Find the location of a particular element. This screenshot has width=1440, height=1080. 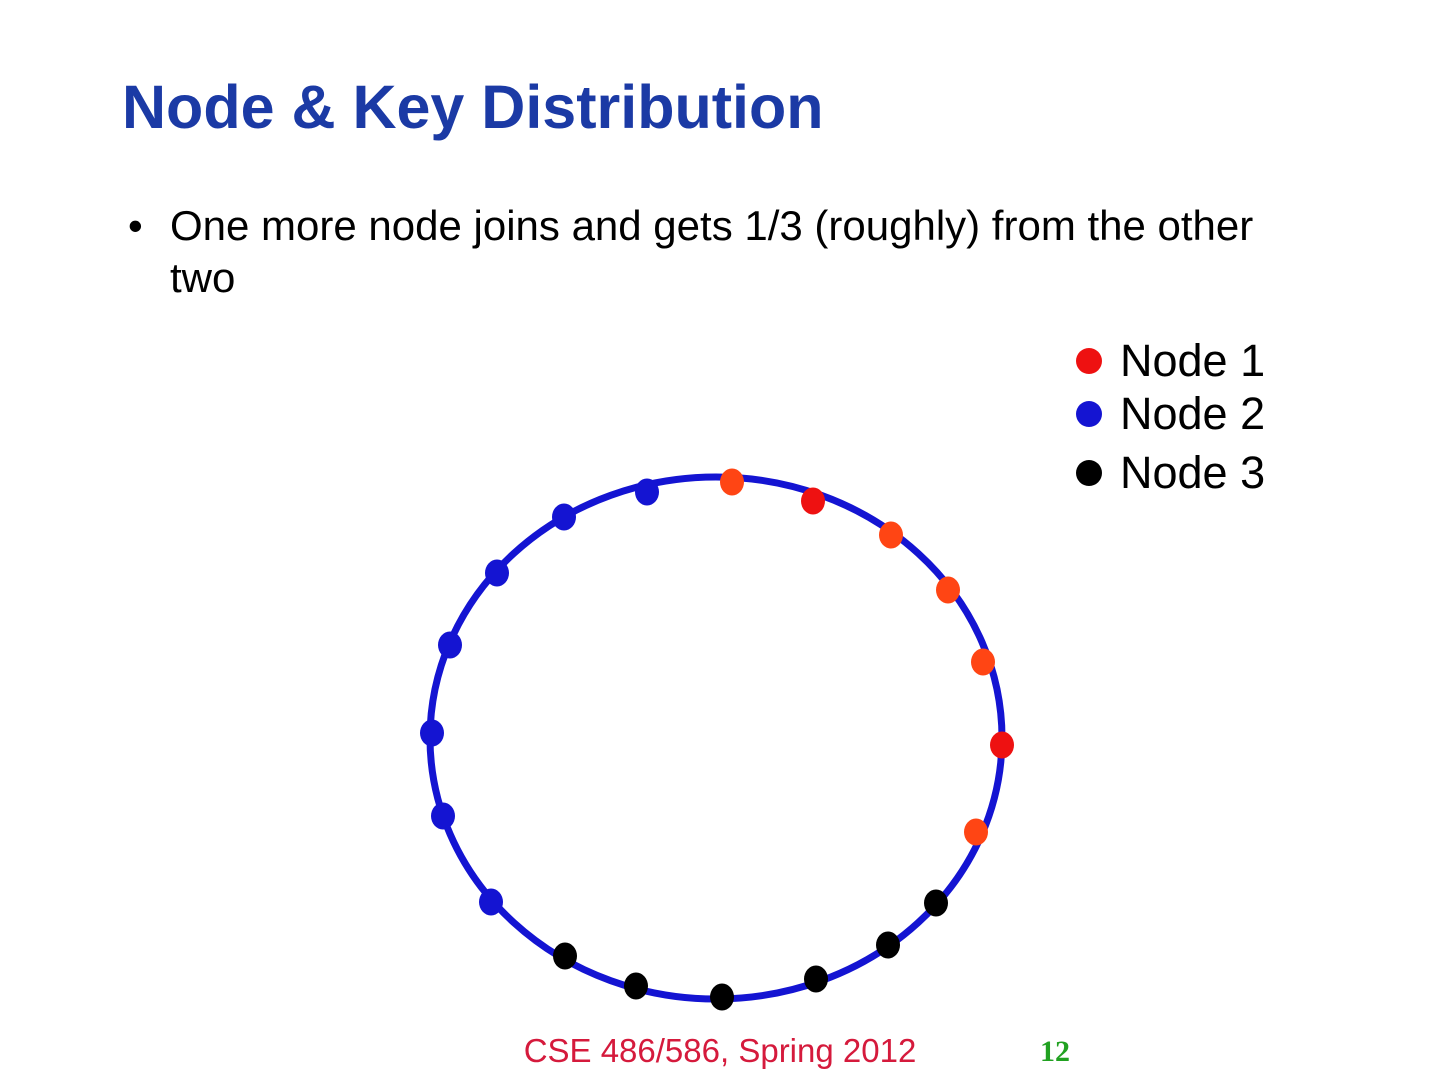

legend-label-node3: Node 3 is located at coordinates (1193, 472).